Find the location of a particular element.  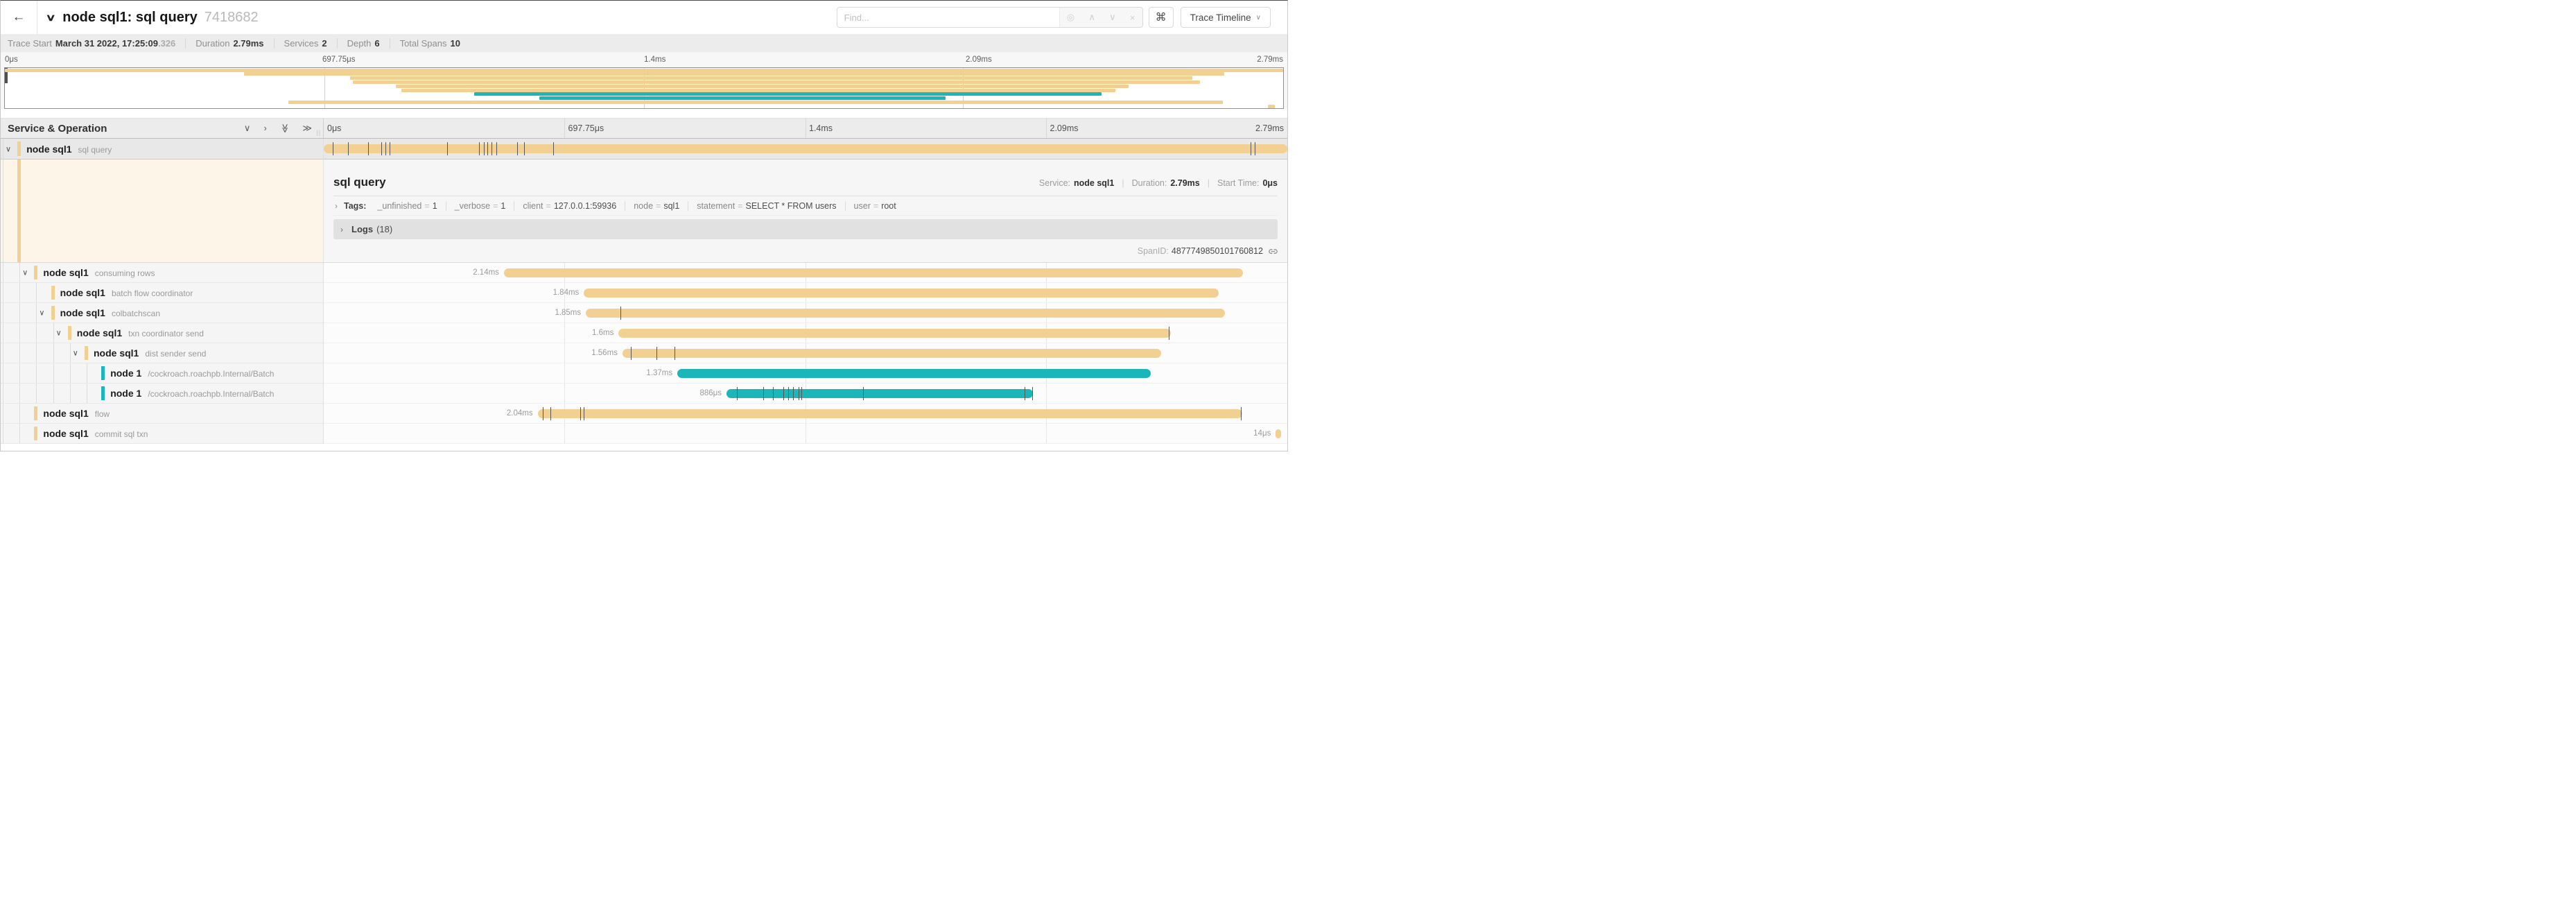

column-resizer-handle: || is located at coordinates (318, 132).